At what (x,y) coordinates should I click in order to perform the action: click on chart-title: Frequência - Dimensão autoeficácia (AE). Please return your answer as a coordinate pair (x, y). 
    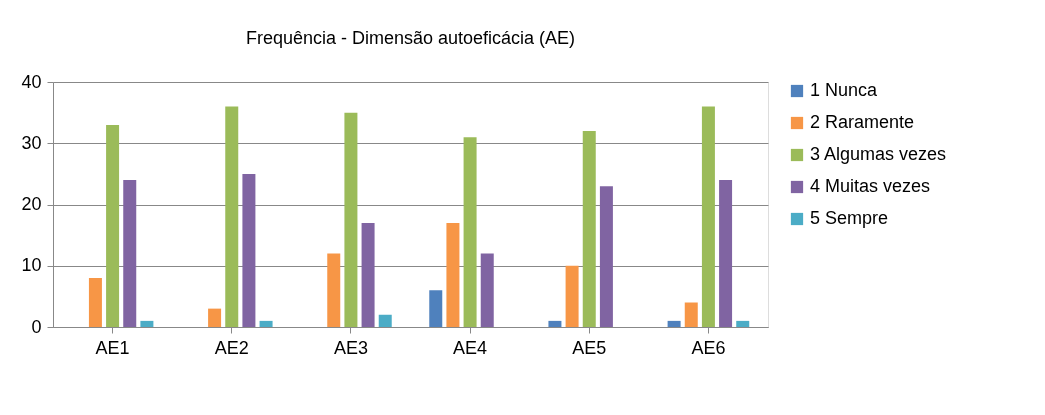
    Looking at the image, I should click on (410, 38).